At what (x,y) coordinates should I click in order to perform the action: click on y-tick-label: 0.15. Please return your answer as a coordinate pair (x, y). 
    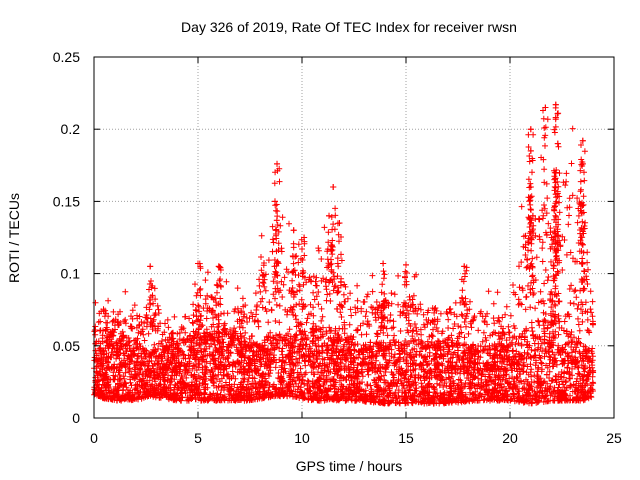
    Looking at the image, I should click on (66, 201).